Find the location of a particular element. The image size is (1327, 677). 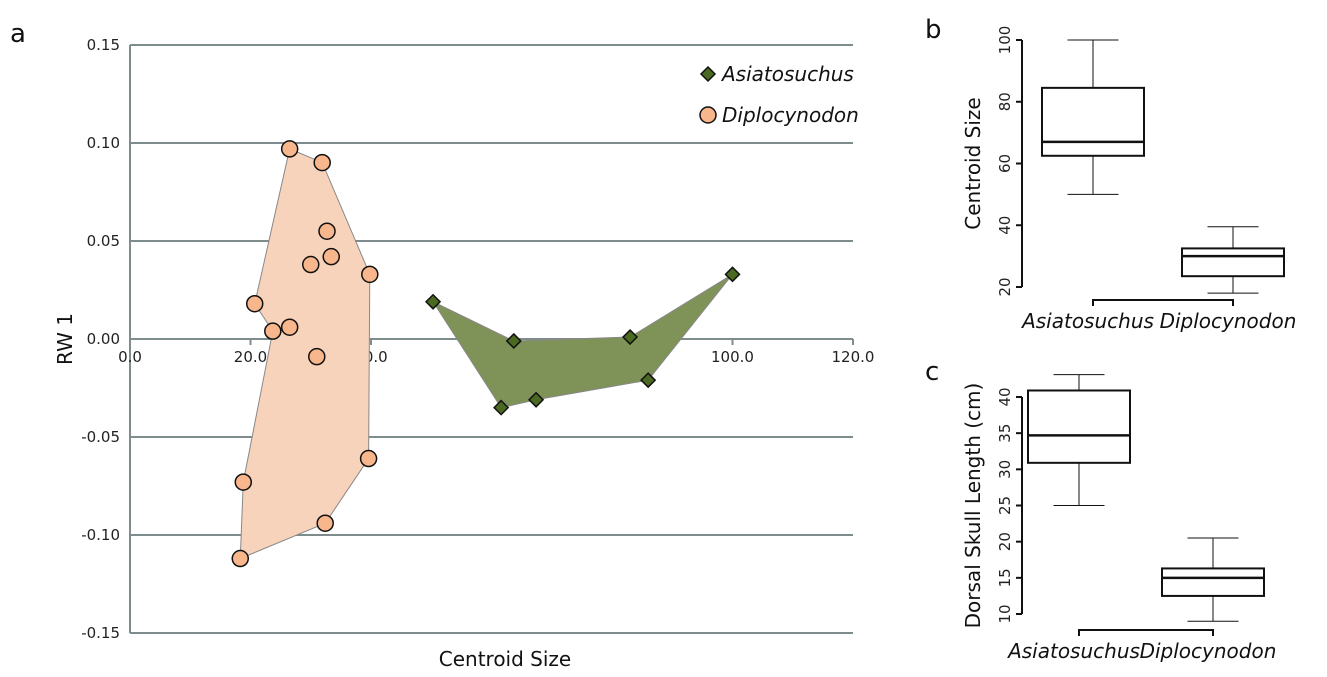

y-tick-label: 100 is located at coordinates (1005, 40).